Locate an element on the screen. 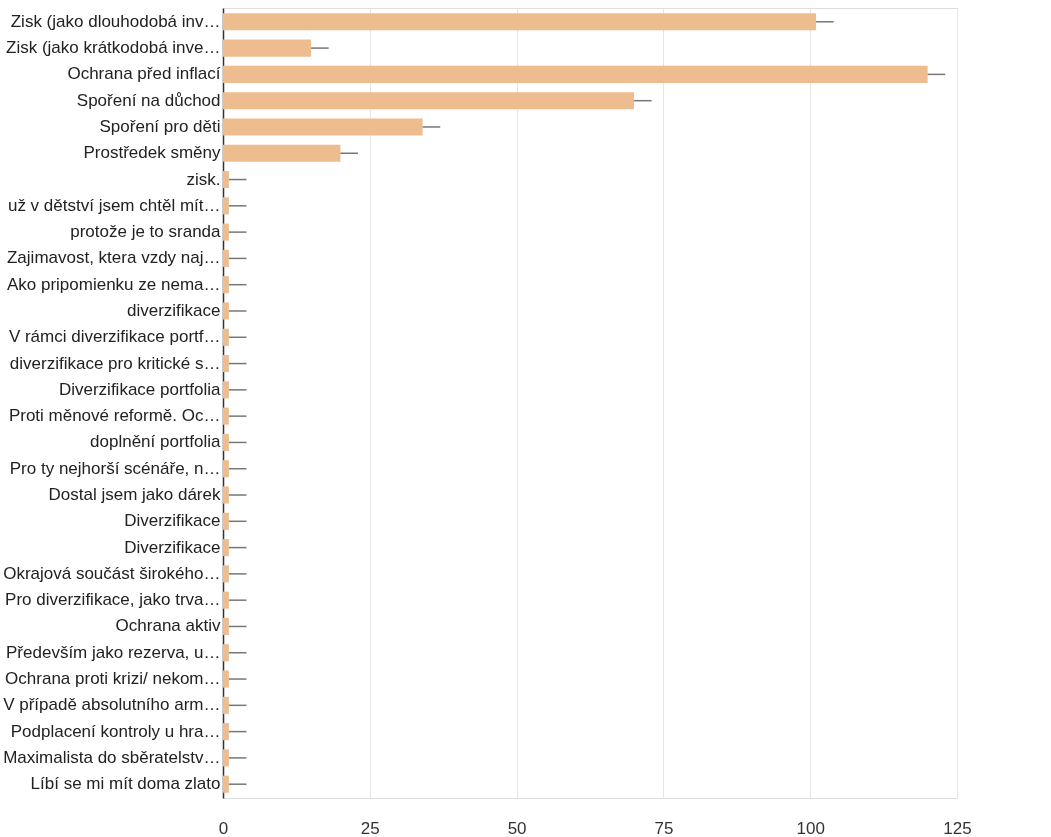 This screenshot has height=837, width=1051. y-tick-label: Ochrana před inflací is located at coordinates (144, 74).